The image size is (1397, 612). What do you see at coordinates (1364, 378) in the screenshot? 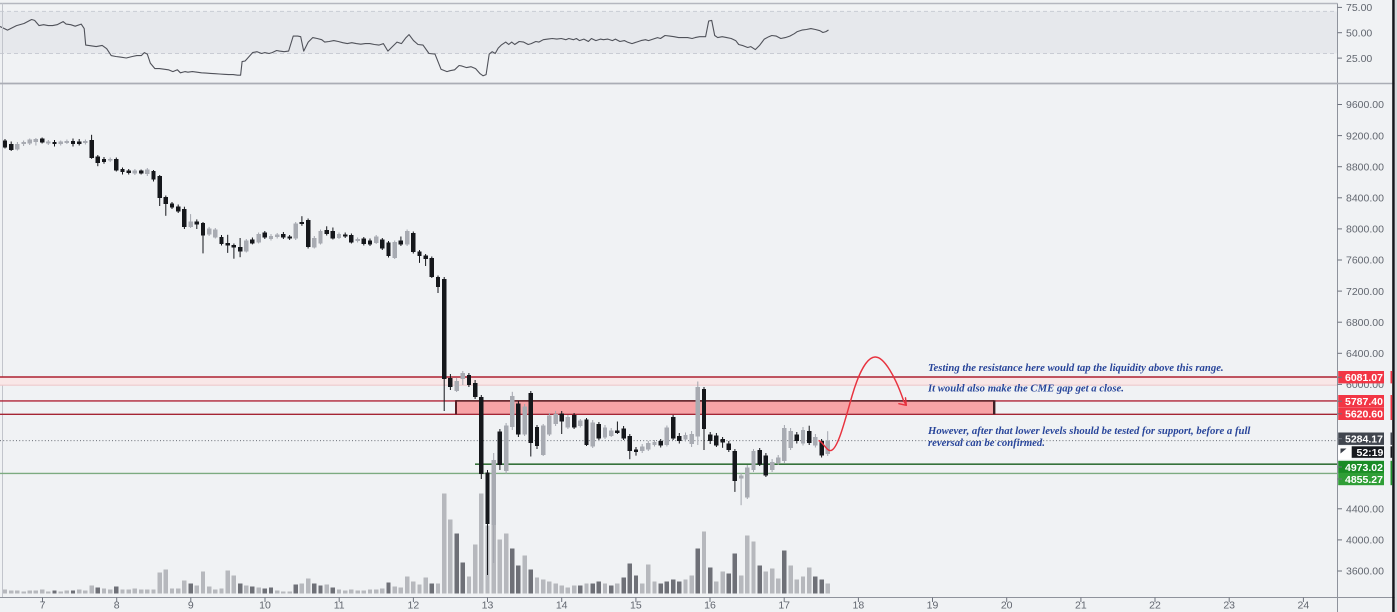
I see `svg-text: 6081.07` at bounding box center [1364, 378].